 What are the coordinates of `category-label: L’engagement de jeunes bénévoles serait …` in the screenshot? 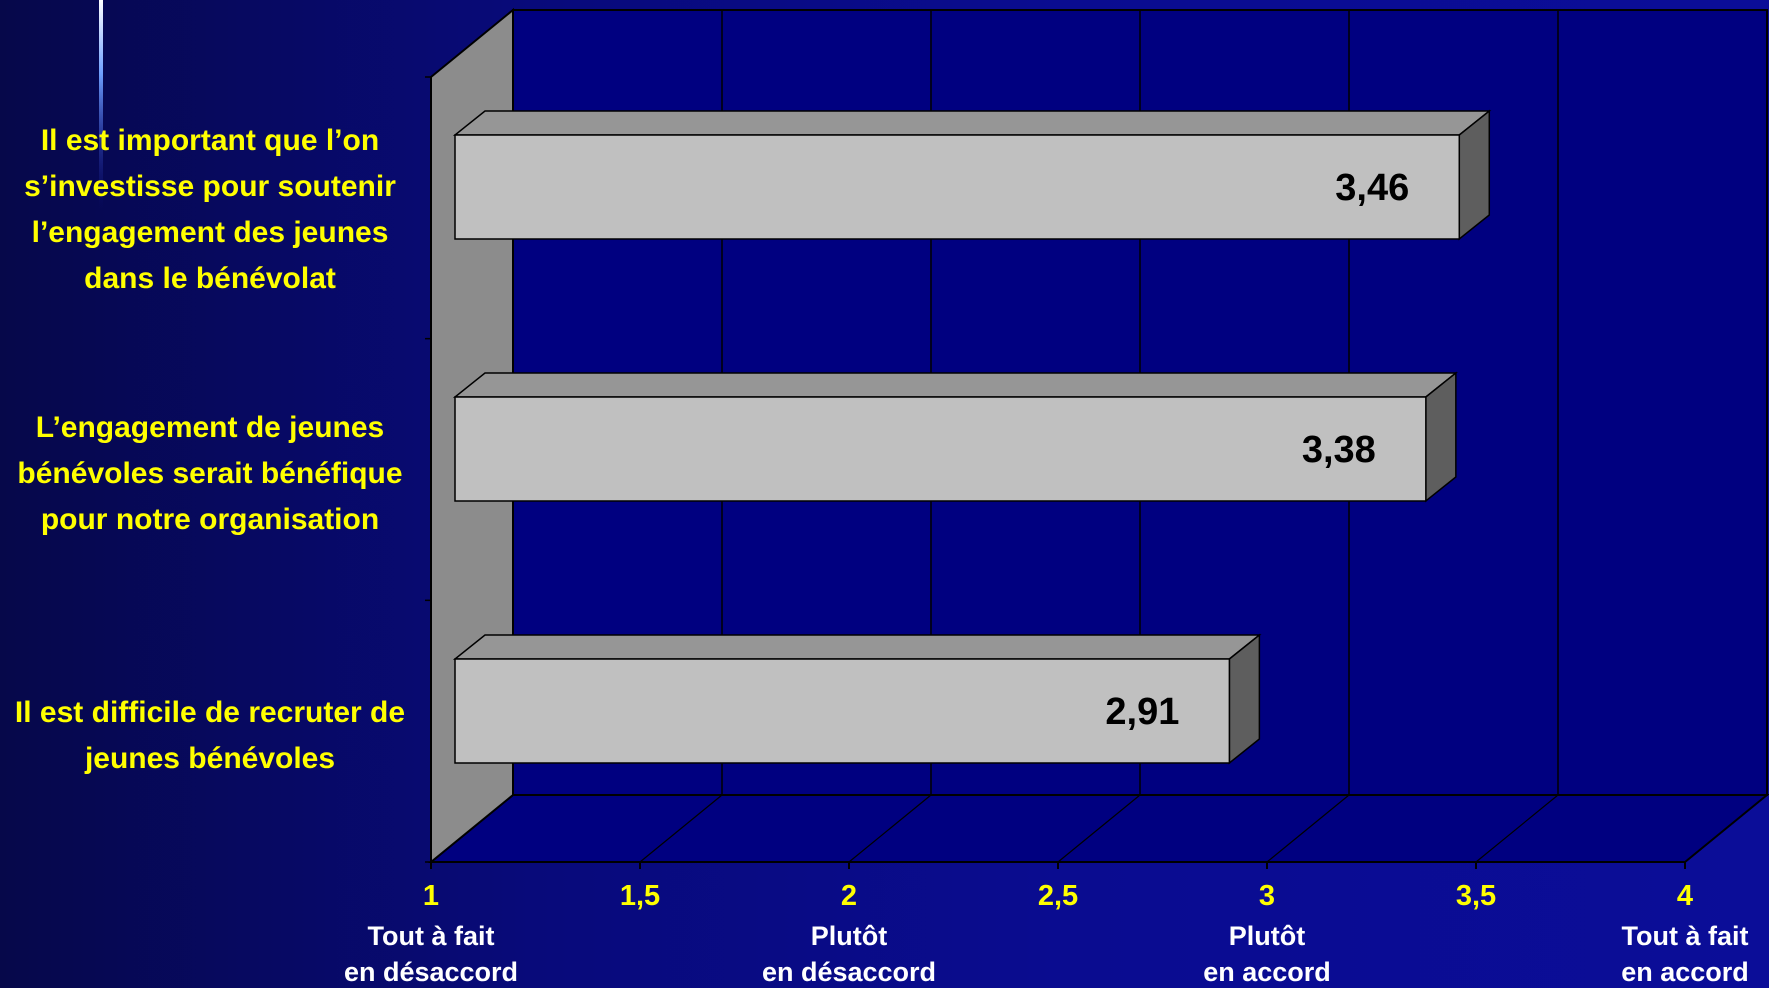 It's located at (210, 473).